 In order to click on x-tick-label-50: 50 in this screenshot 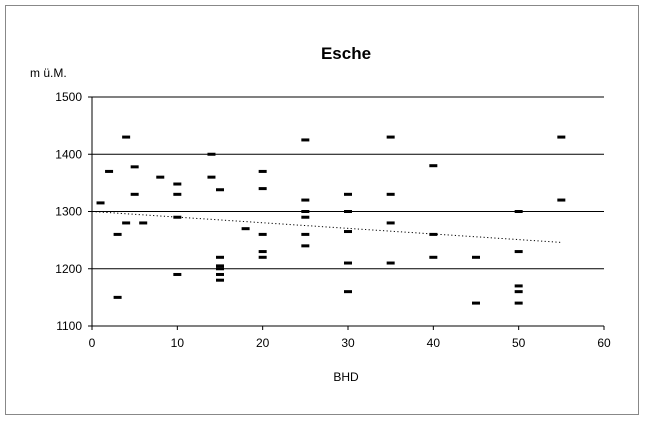, I will do `click(519, 343)`.